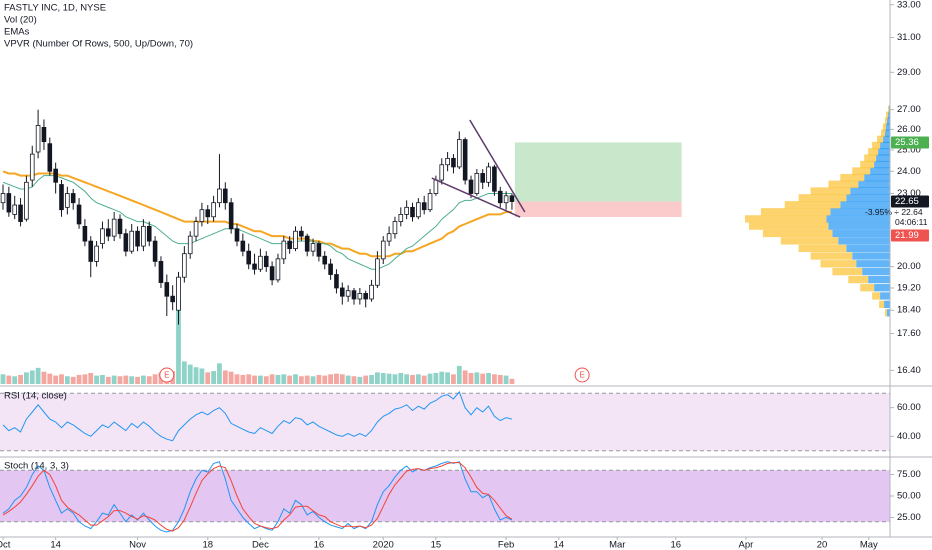 This screenshot has height=550, width=932. What do you see at coordinates (910, 235) in the screenshot?
I see `stop-badge` at bounding box center [910, 235].